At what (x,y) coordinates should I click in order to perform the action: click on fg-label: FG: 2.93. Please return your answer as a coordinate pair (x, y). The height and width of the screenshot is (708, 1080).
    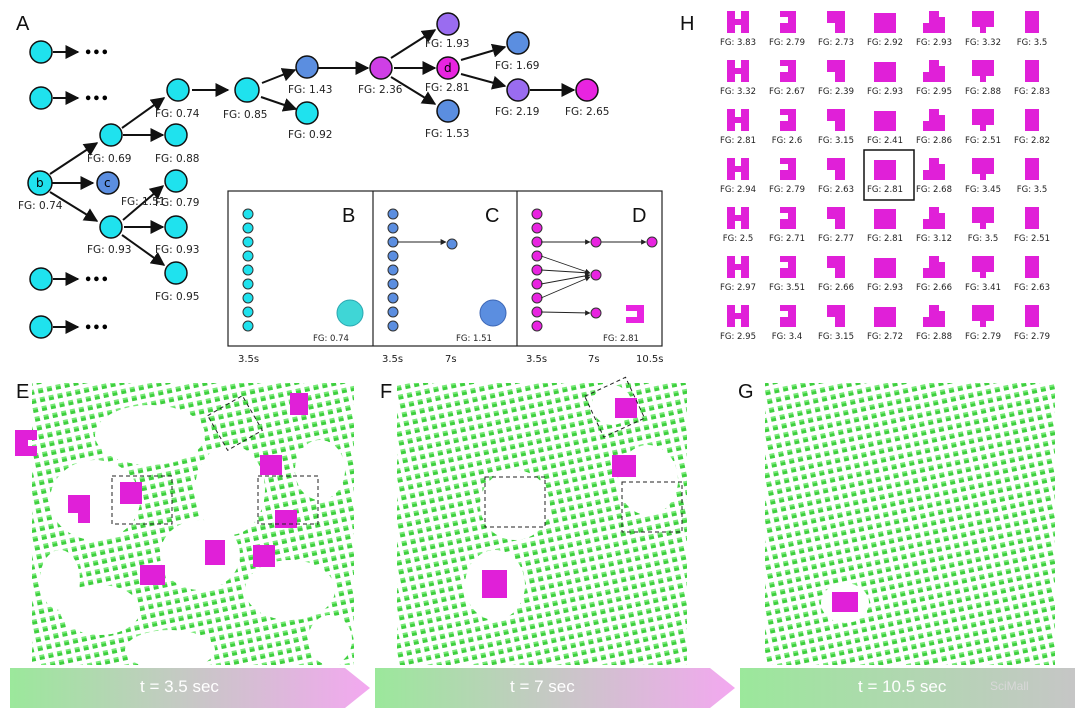
    Looking at the image, I should click on (934, 43).